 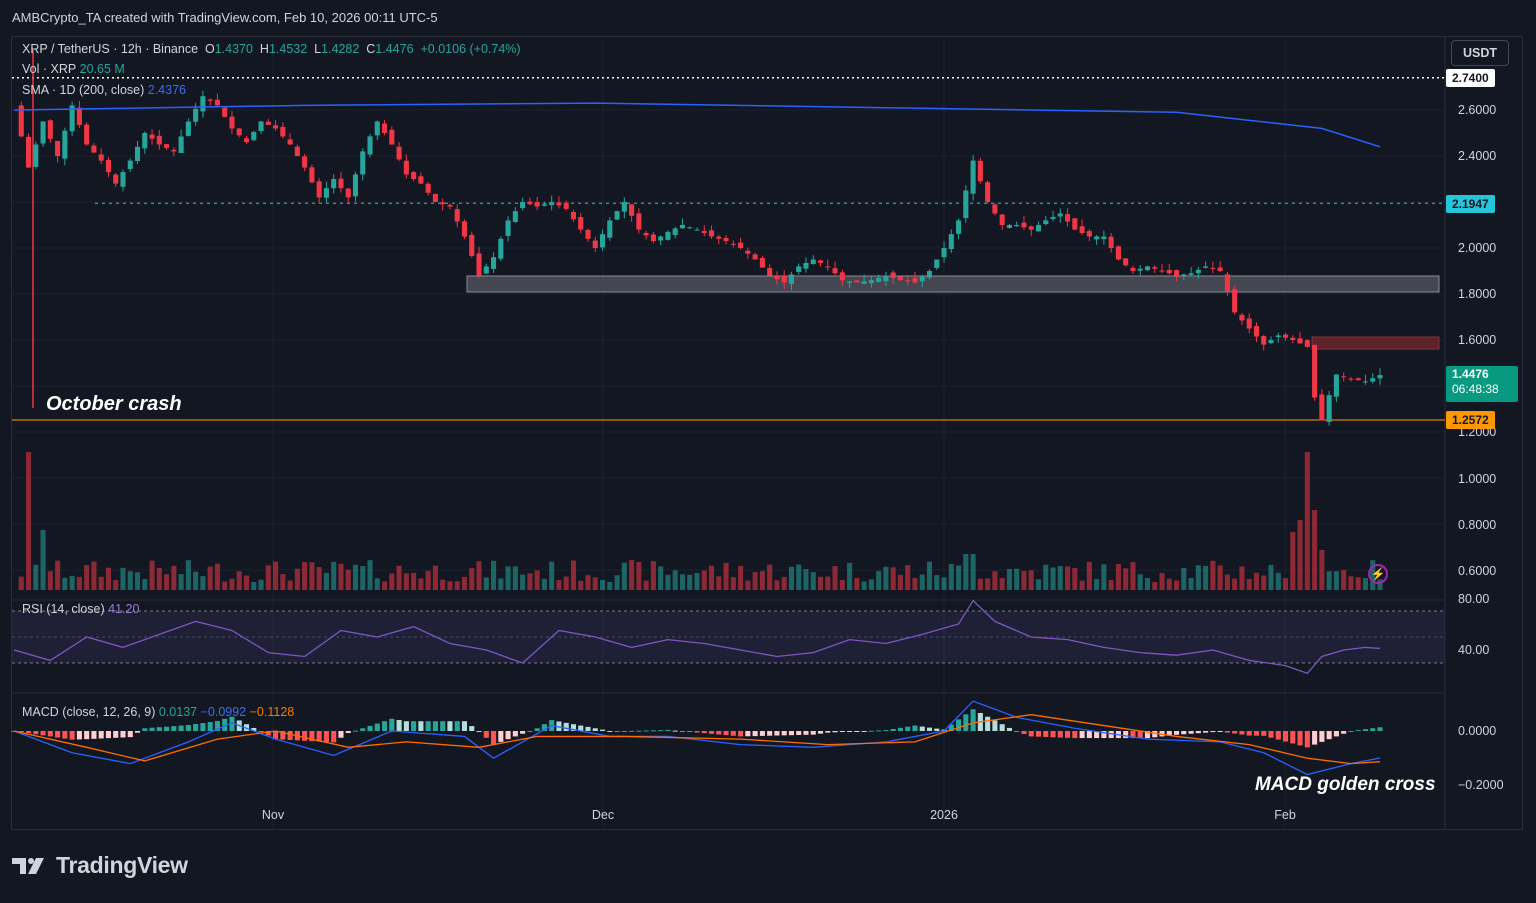 I want to click on lightning-icon: ⚡, so click(x=1378, y=574).